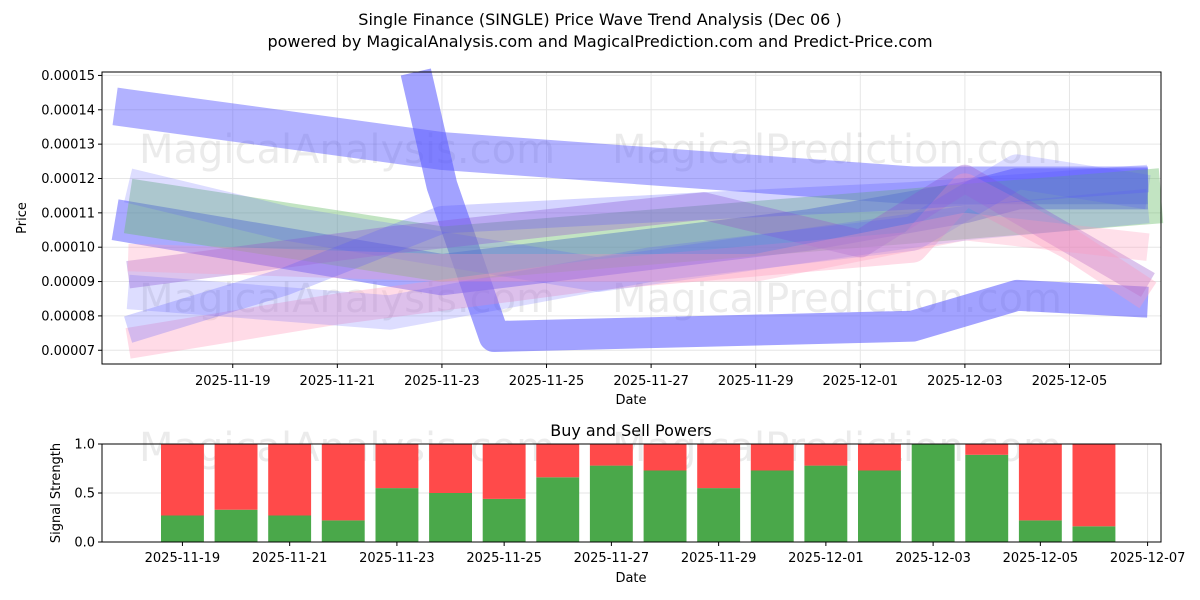  What do you see at coordinates (965, 381) in the screenshot?
I see `price-x-tick-label: 2025-12-03` at bounding box center [965, 381].